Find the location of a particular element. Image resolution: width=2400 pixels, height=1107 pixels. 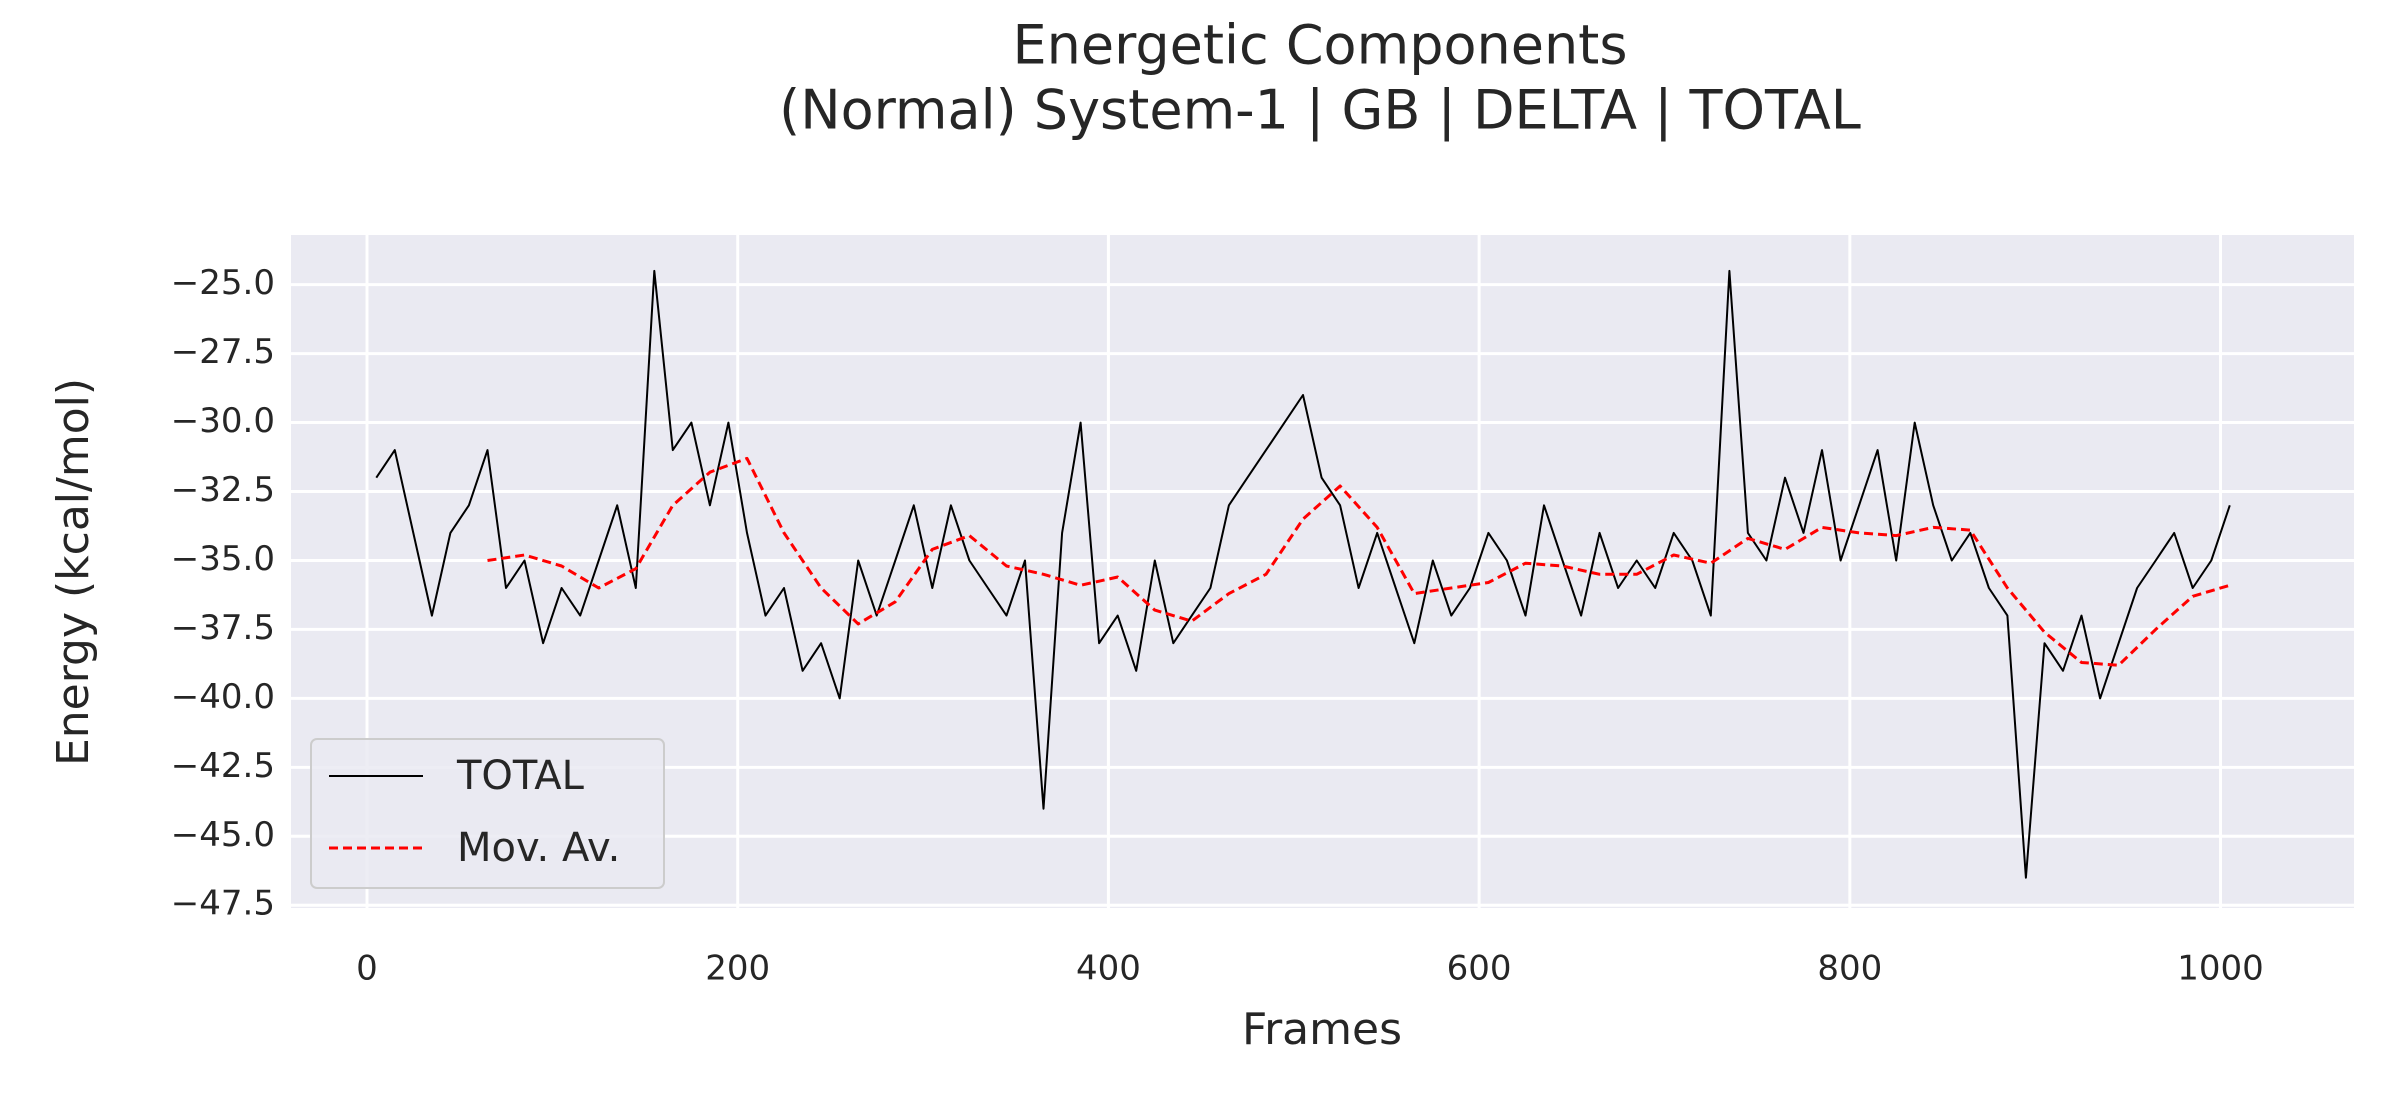

x-tick-label: 400 is located at coordinates (1108, 969).